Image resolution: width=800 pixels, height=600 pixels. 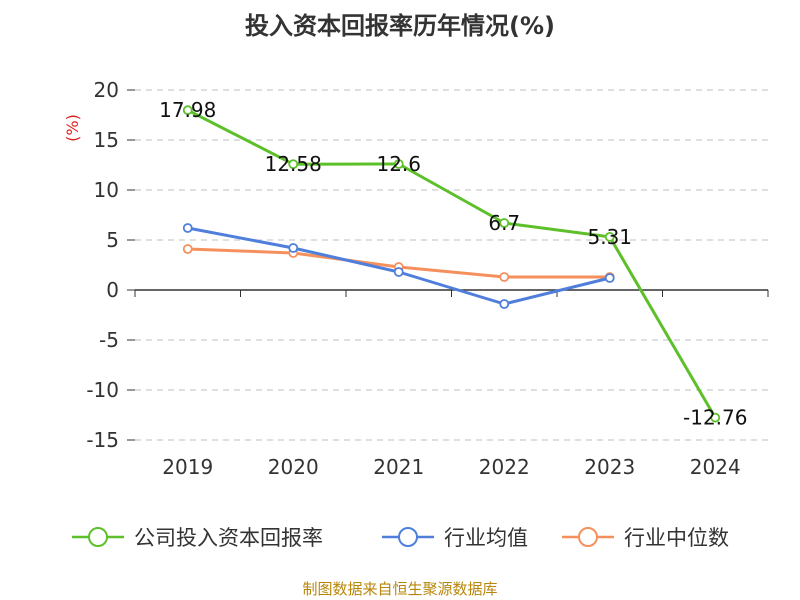 What do you see at coordinates (106, 140) in the screenshot?
I see `y-tick-label: 15` at bounding box center [106, 140].